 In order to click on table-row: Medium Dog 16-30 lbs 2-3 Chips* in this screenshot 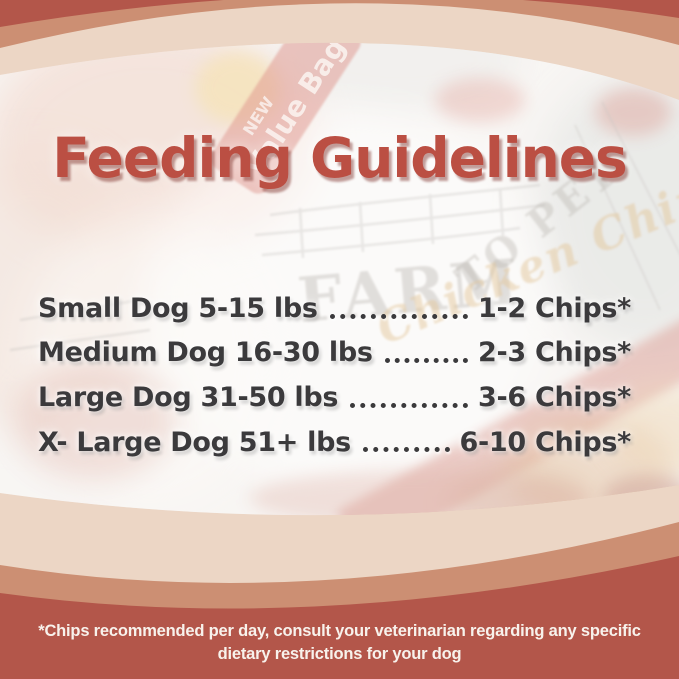, I will do `click(334, 353)`.